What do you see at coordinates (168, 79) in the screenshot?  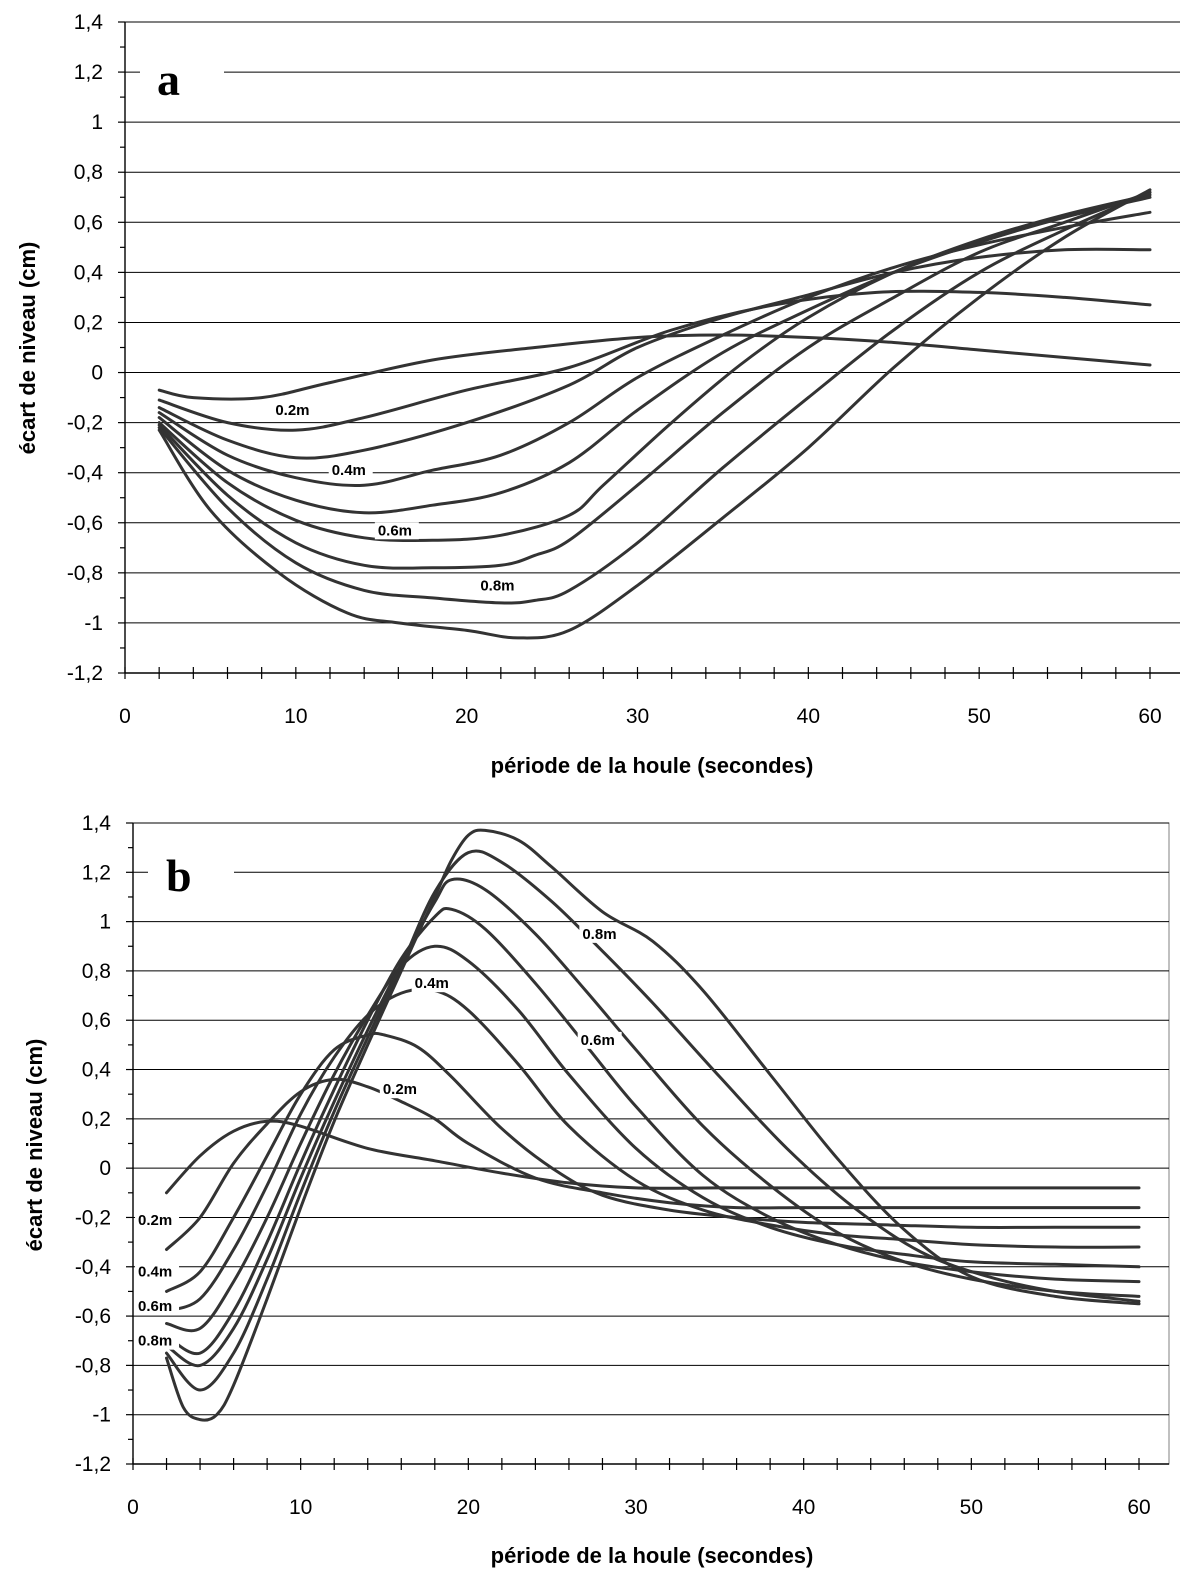 I see `panel-letter-a: a` at bounding box center [168, 79].